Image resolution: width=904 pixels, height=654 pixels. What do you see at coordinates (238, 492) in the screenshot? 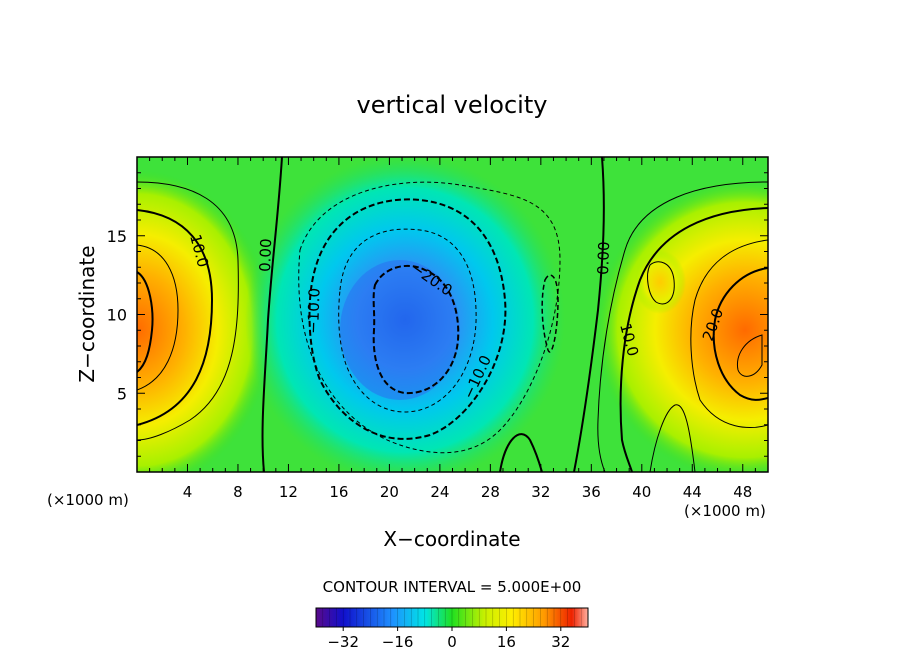
I see `x-tick-label: 8` at bounding box center [238, 492].